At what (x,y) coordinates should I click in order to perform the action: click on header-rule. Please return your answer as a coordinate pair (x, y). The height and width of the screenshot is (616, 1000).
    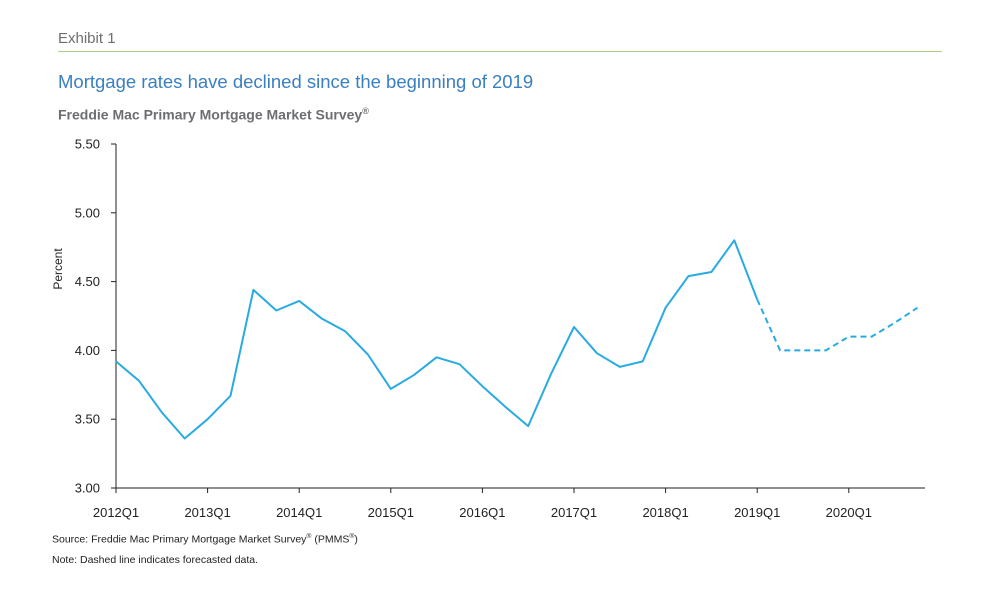
    Looking at the image, I should click on (500, 51).